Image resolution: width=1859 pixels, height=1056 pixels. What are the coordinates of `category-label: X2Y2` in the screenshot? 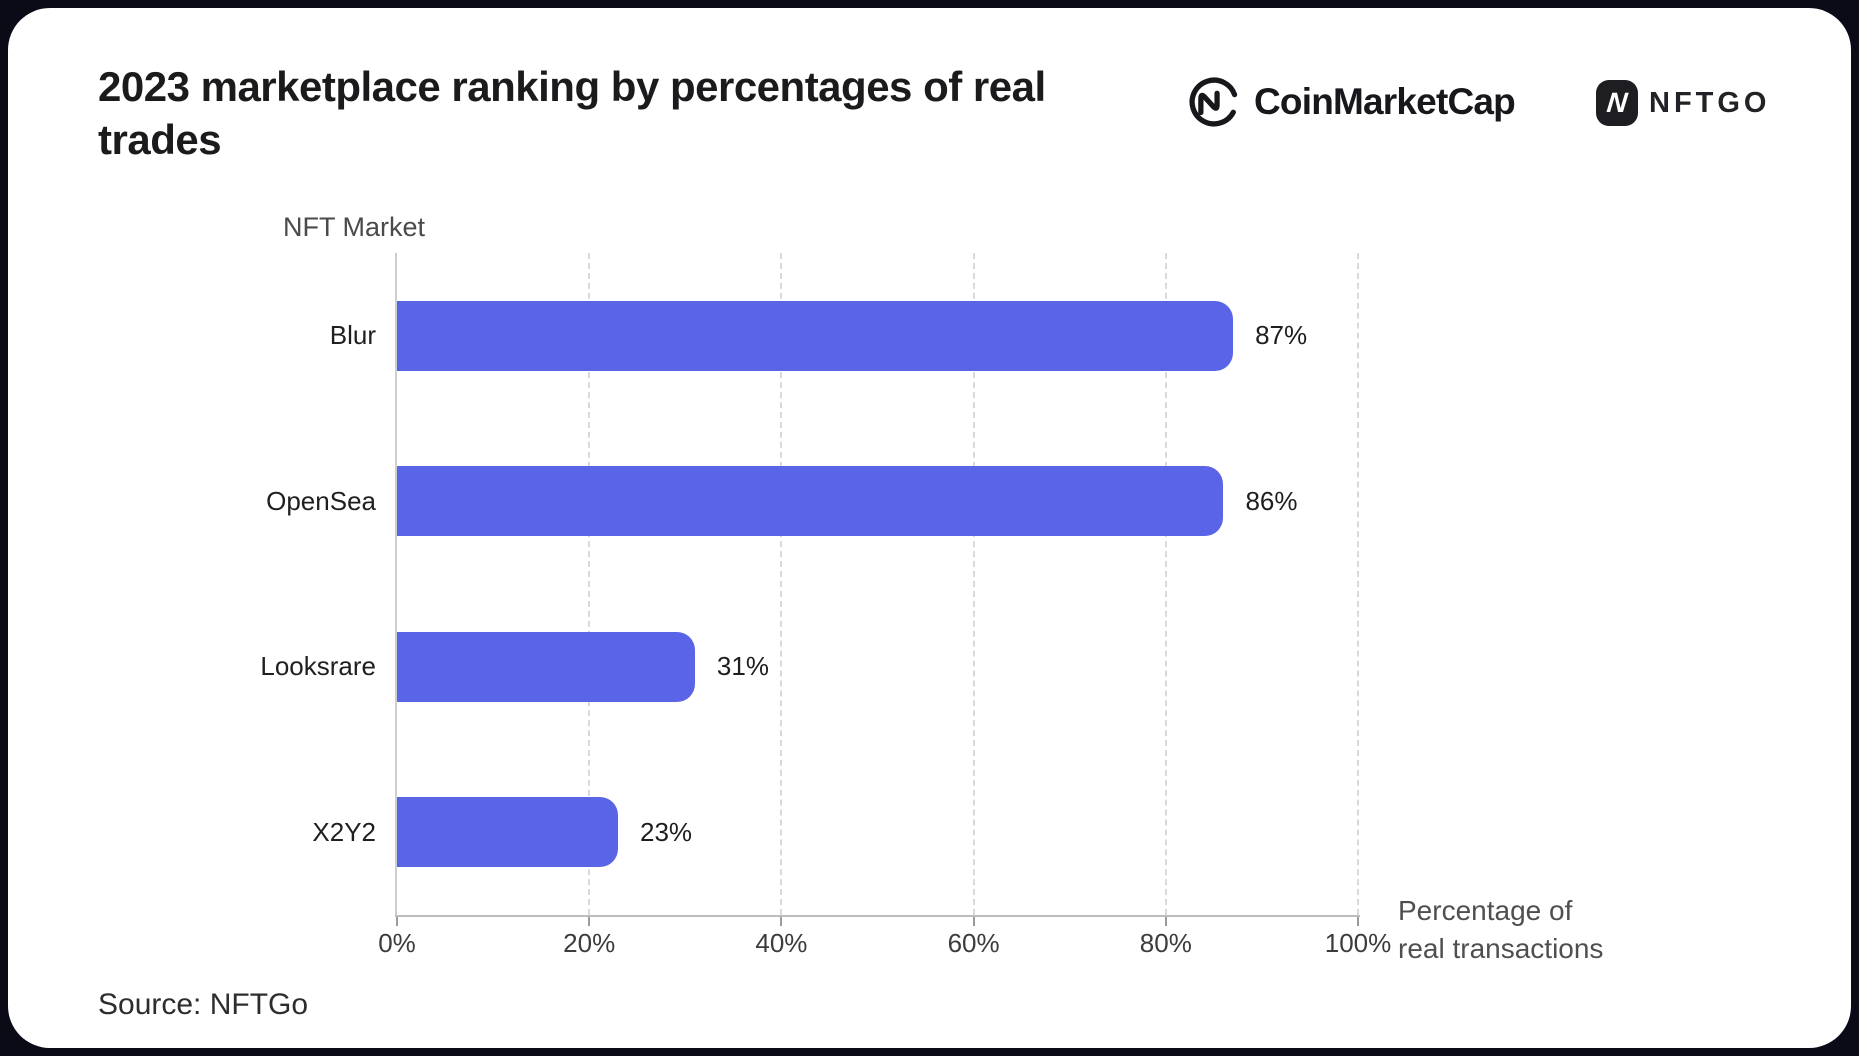 It's located at (344, 831).